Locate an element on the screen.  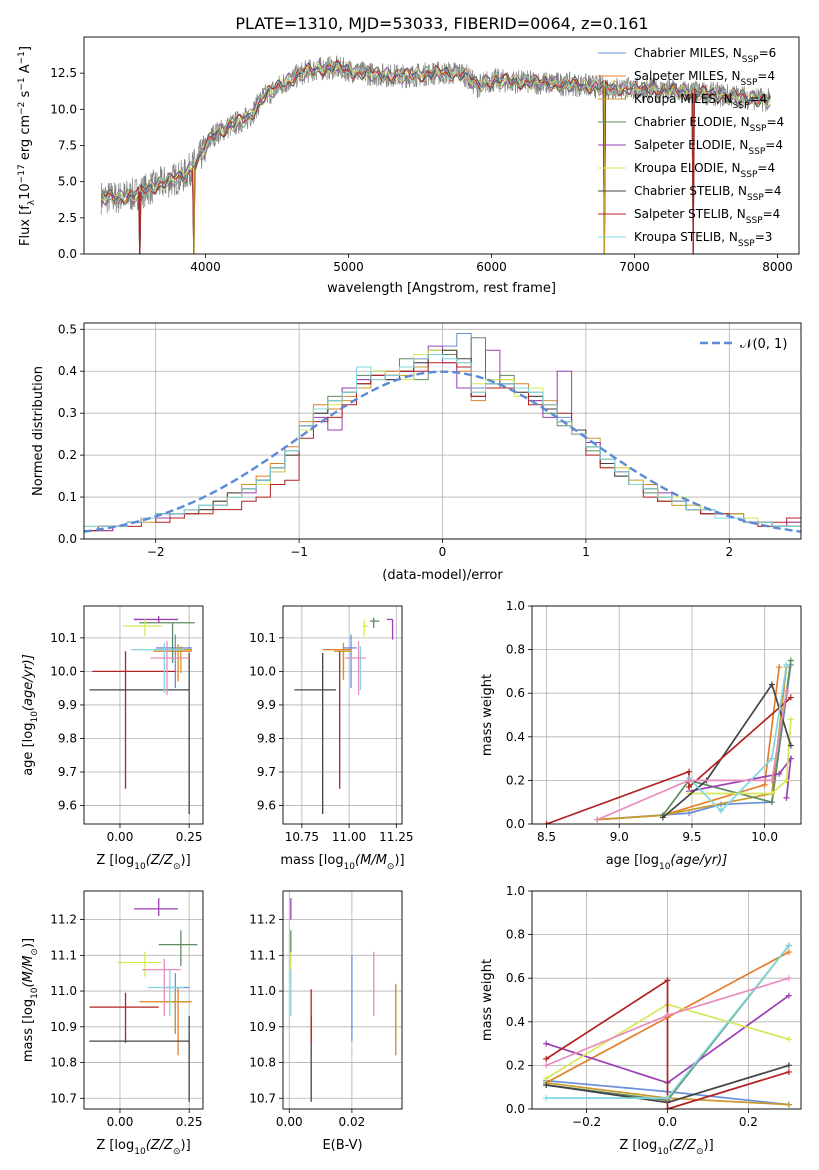
x-axis-label: age [log10(age/yr)] is located at coordinates (667, 862).